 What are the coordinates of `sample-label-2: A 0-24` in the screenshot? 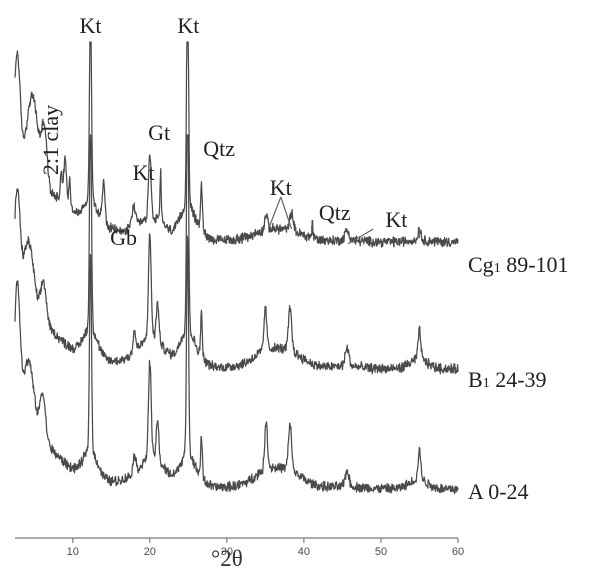 It's located at (498, 491).